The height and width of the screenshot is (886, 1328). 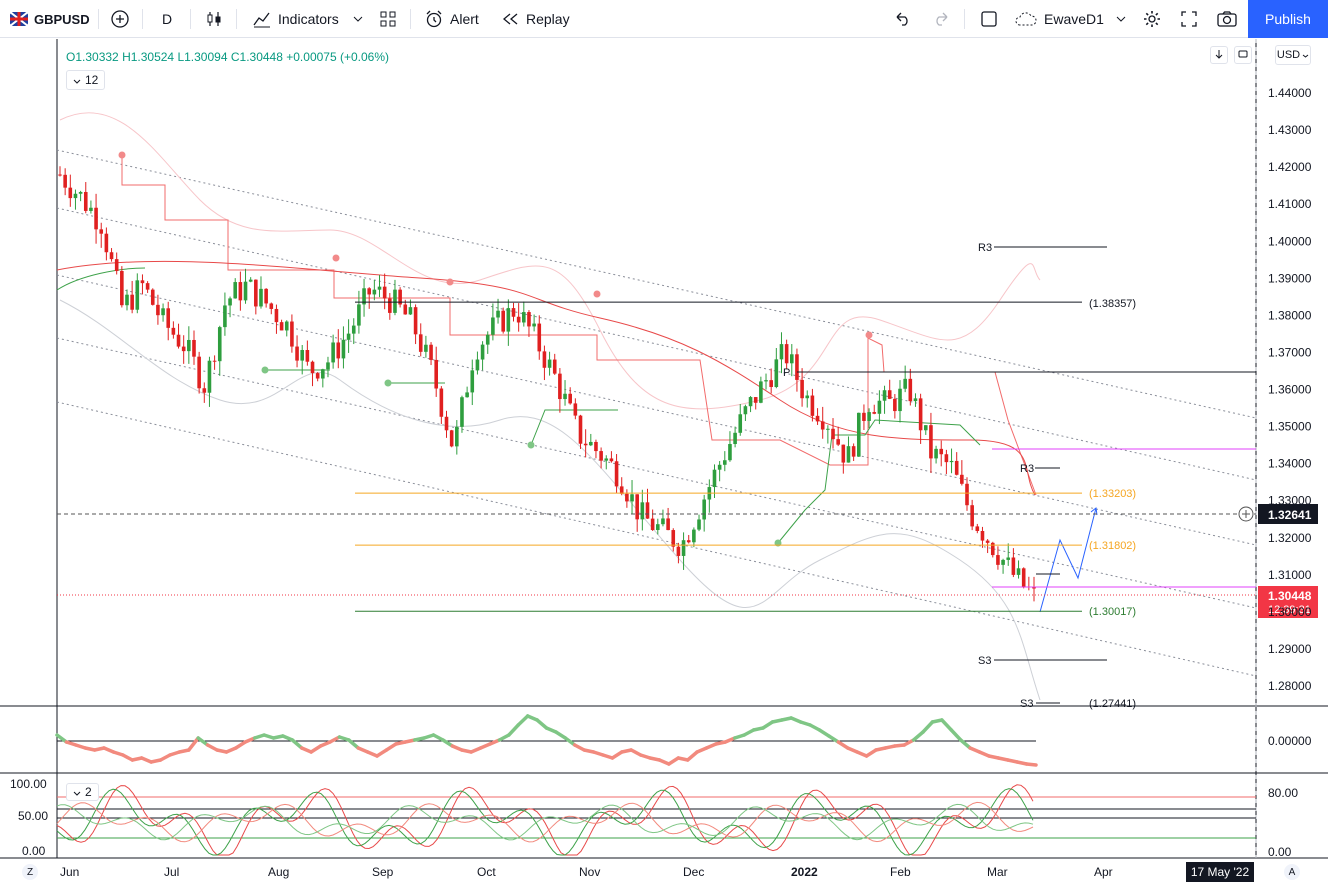 What do you see at coordinates (120, 19) in the screenshot?
I see `compare-button` at bounding box center [120, 19].